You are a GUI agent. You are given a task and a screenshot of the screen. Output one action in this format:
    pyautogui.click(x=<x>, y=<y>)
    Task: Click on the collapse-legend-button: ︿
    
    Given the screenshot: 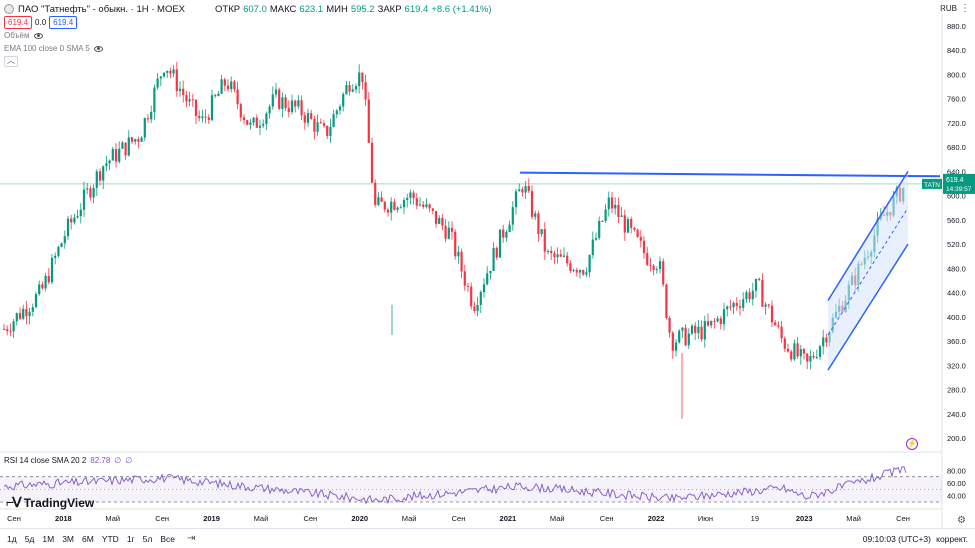 What is the action you would take?
    pyautogui.click(x=11, y=61)
    